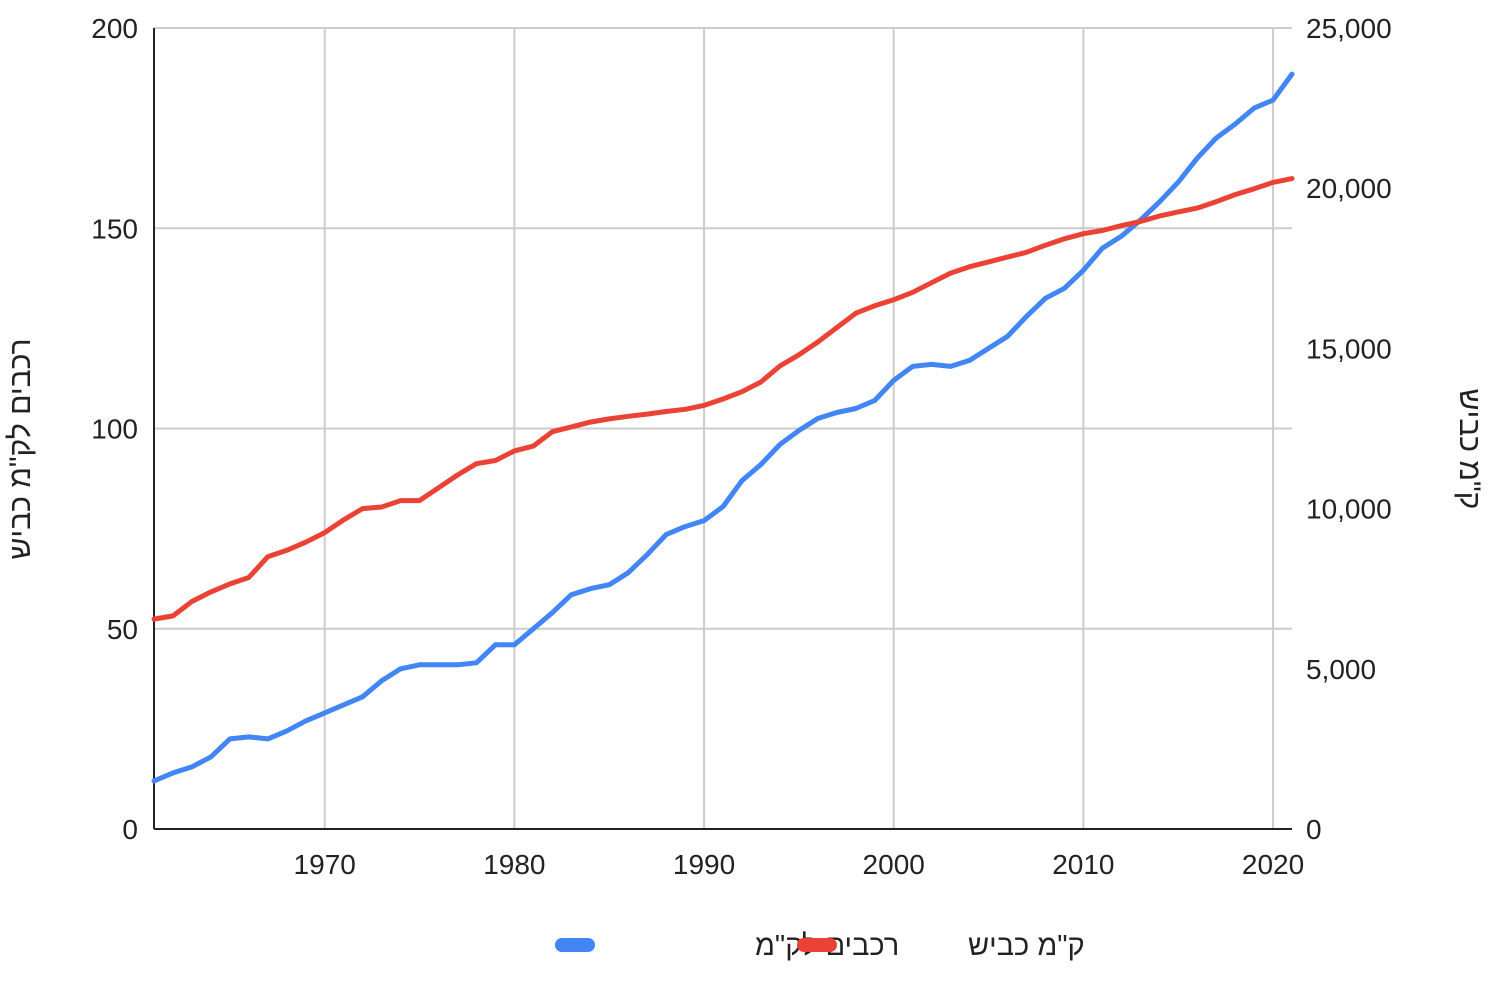 This screenshot has width=1500, height=1000. I want to click on y-tick-label-left: 0, so click(130, 829).